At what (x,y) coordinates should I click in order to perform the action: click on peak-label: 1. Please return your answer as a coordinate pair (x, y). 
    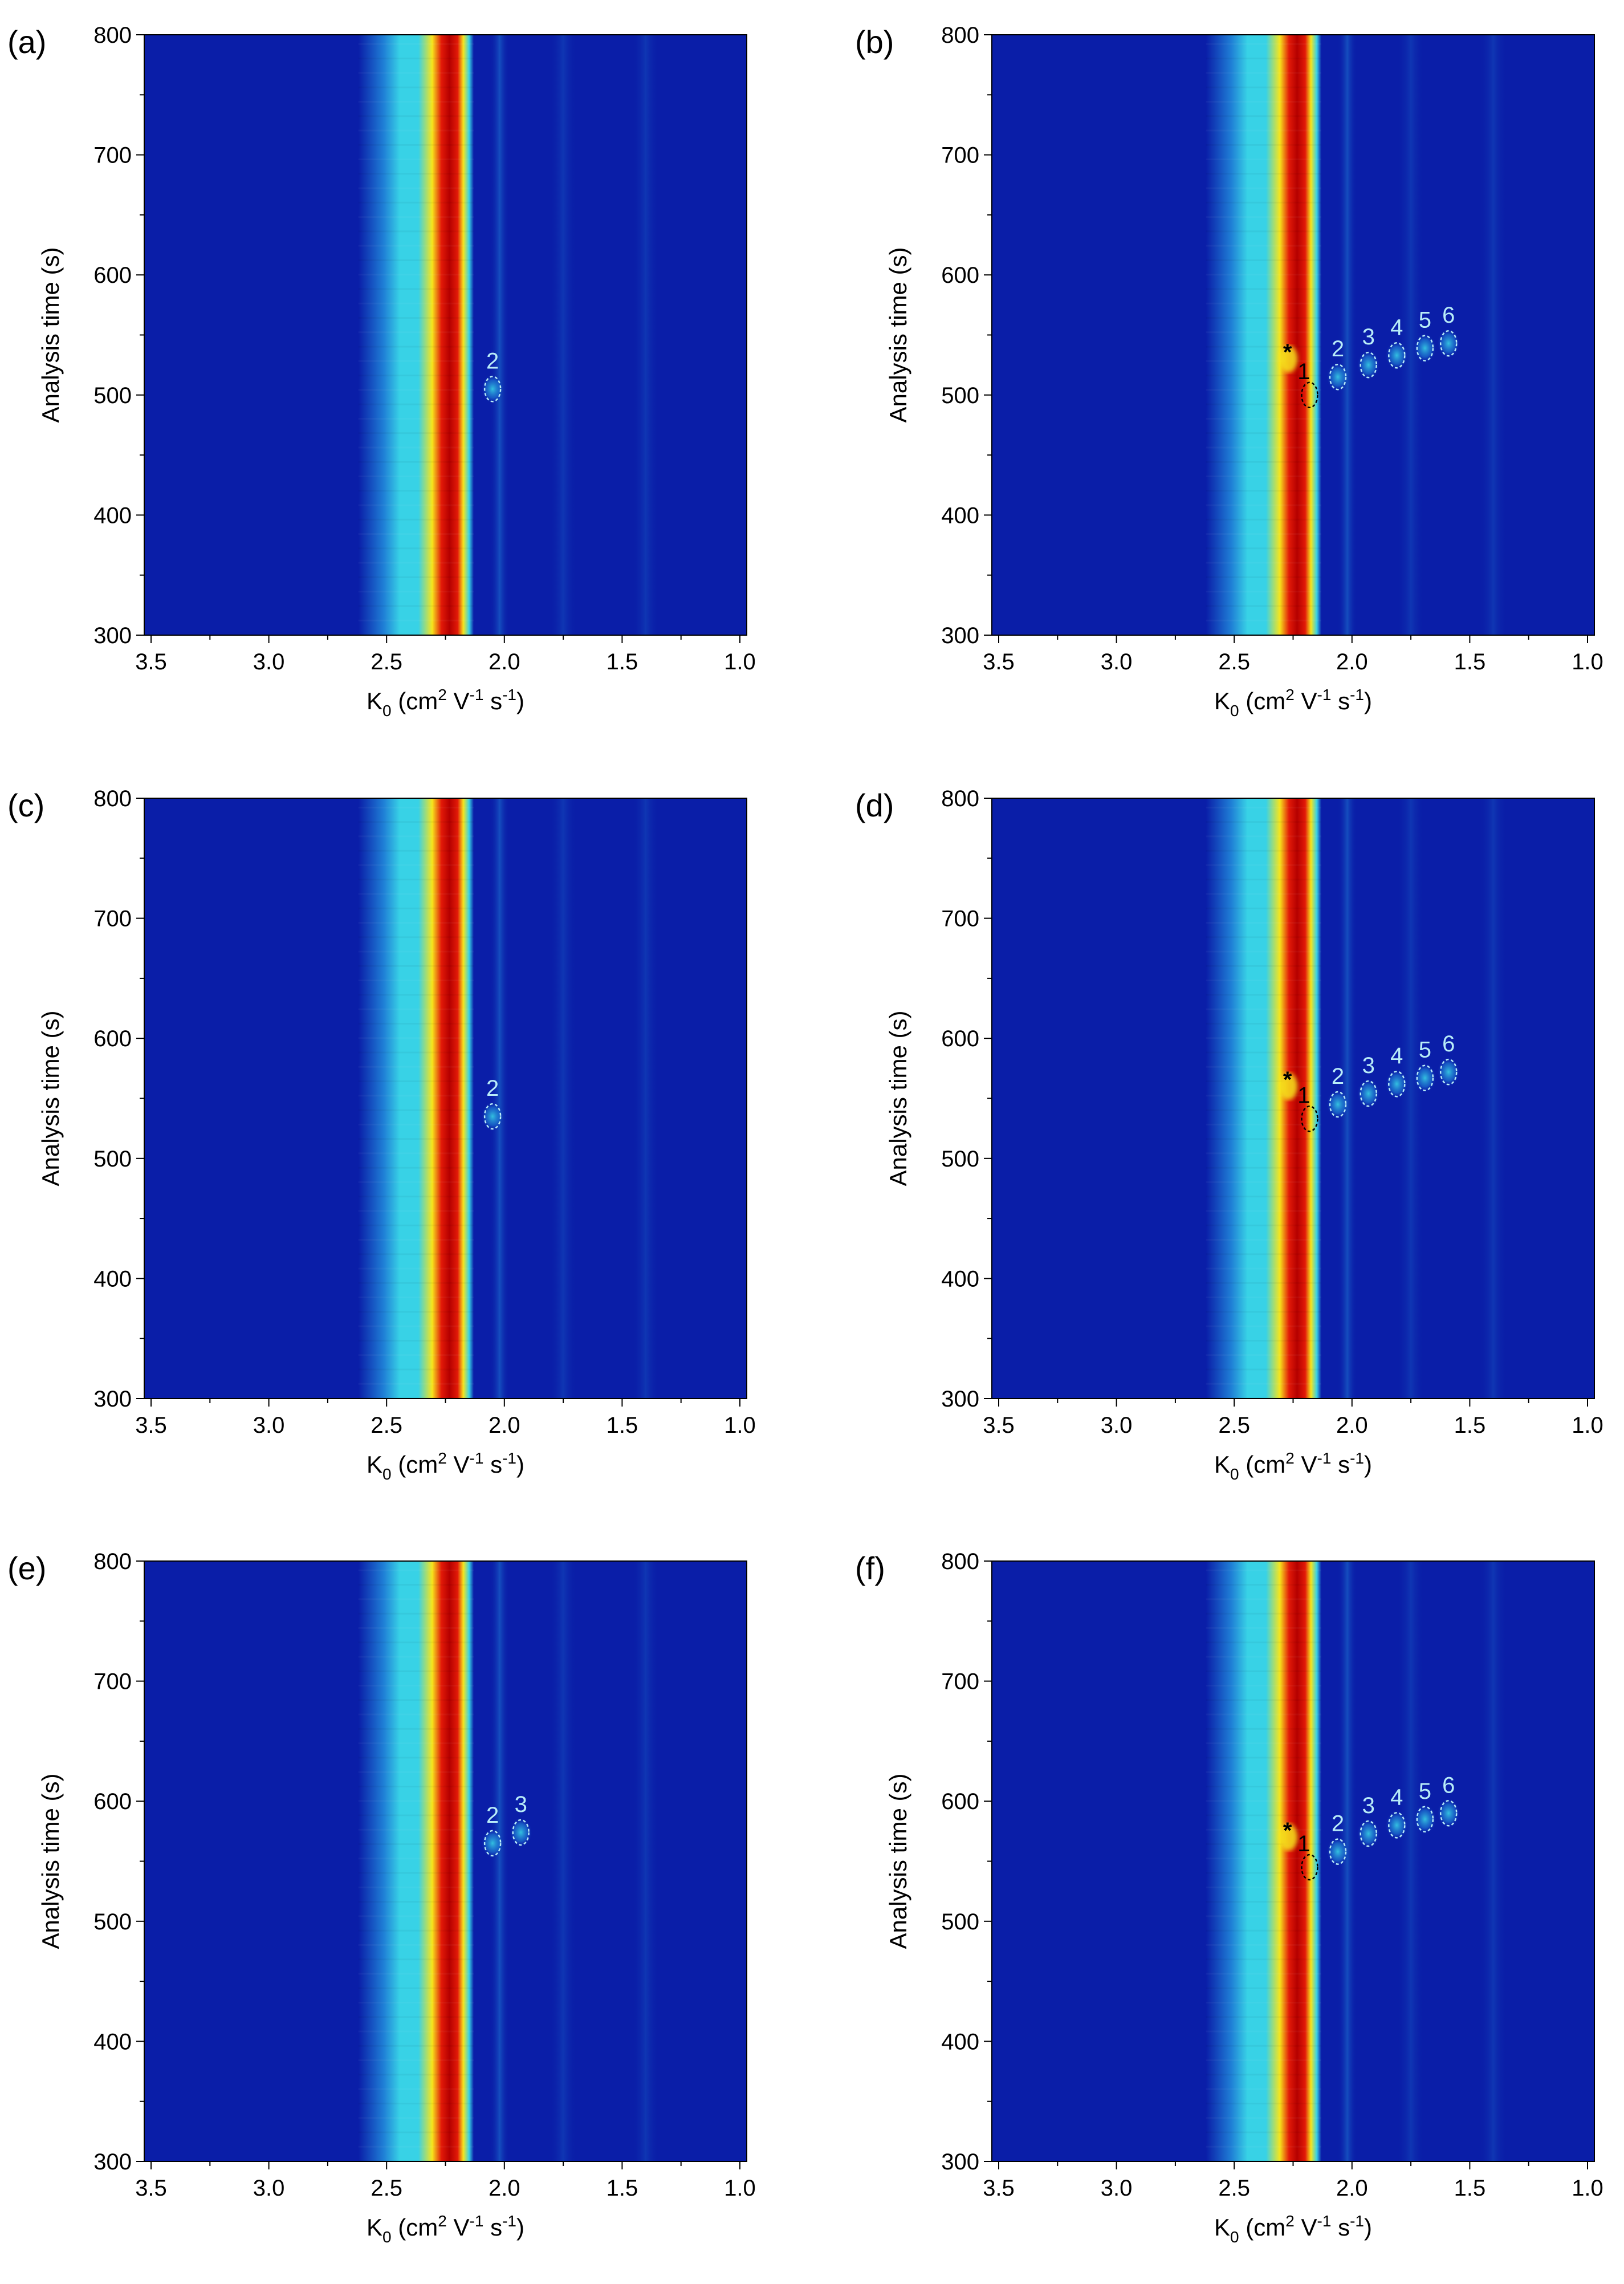
    Looking at the image, I should click on (1303, 1095).